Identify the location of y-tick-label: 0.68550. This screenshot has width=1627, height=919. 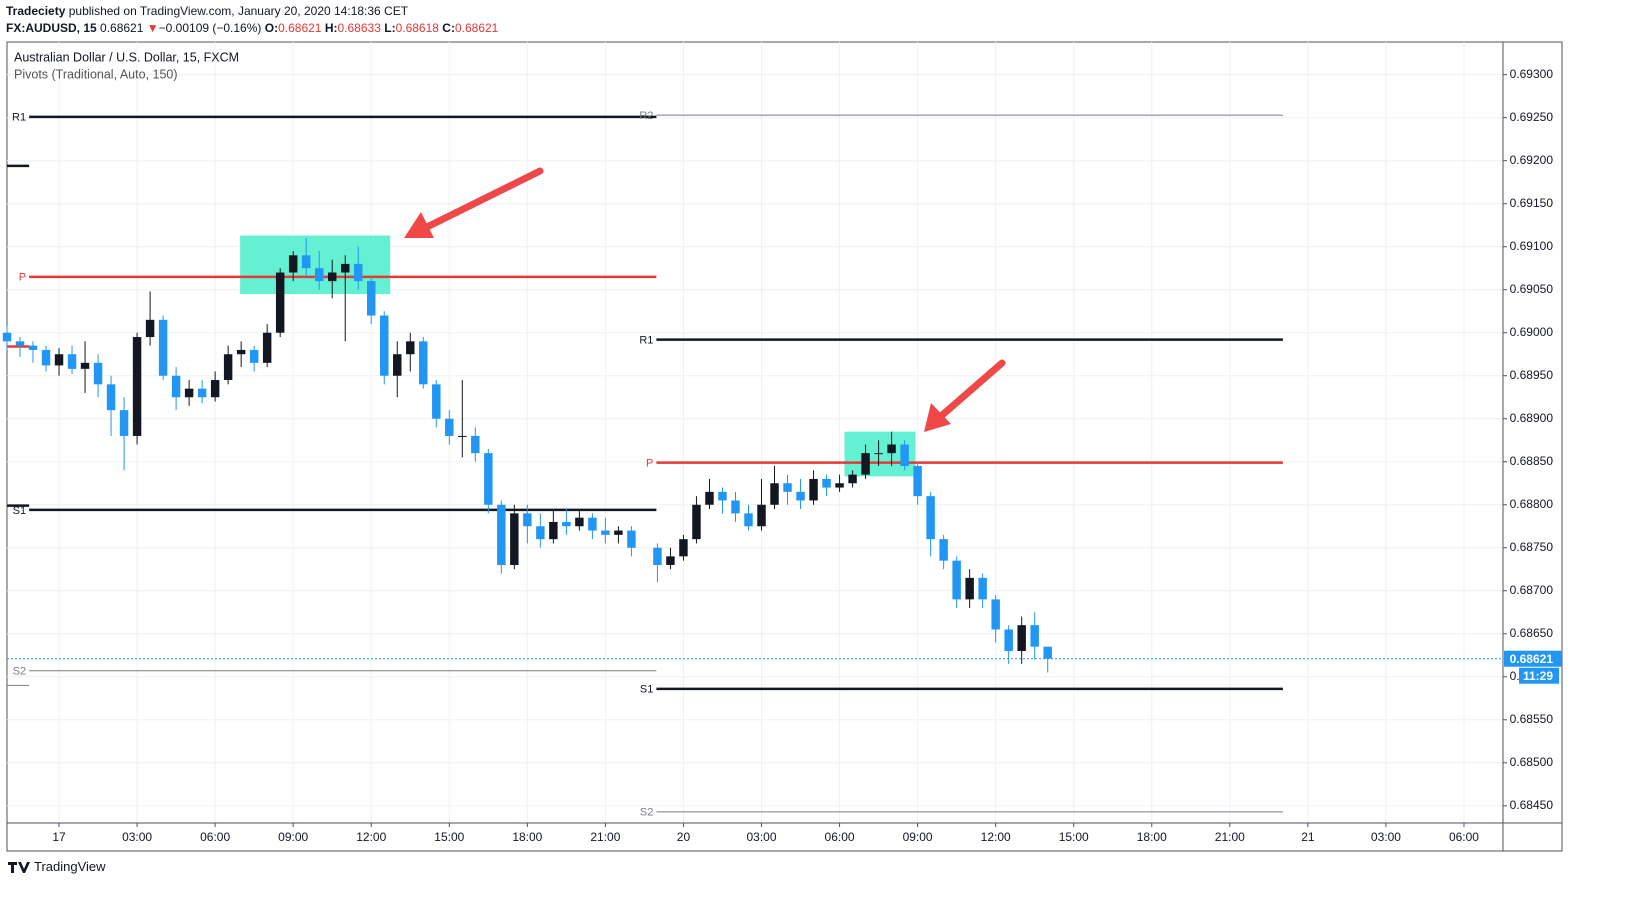
(1532, 719).